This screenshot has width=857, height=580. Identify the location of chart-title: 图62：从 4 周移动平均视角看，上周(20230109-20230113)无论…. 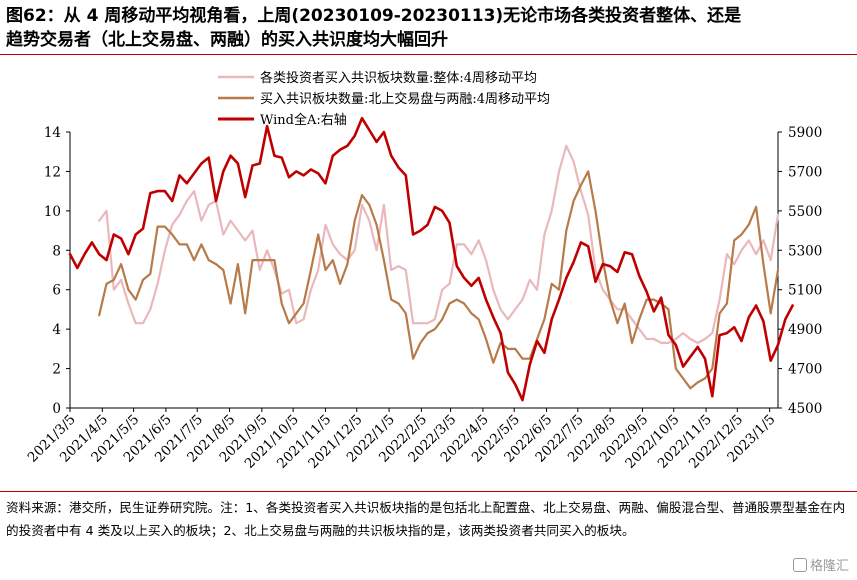
(428, 28).